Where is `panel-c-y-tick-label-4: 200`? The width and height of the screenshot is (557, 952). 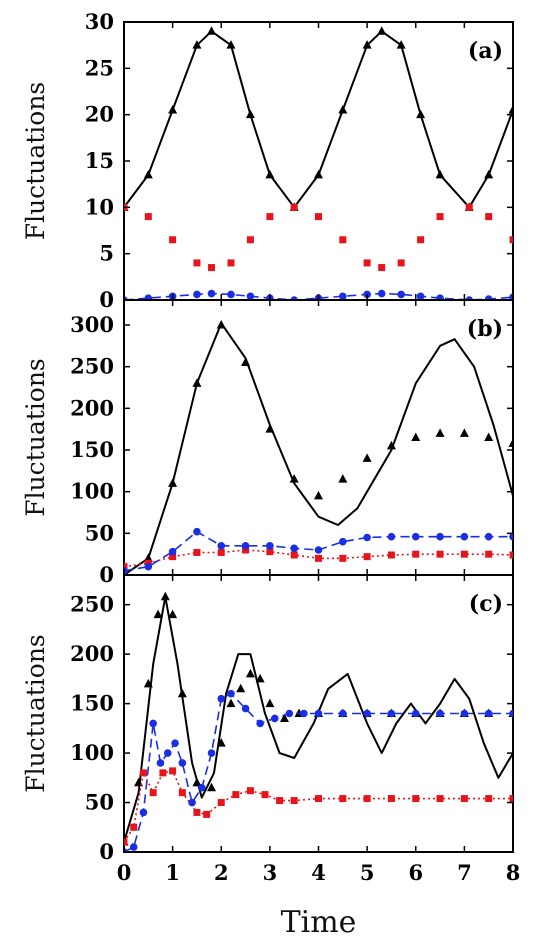 panel-c-y-tick-label-4: 200 is located at coordinates (92, 653).